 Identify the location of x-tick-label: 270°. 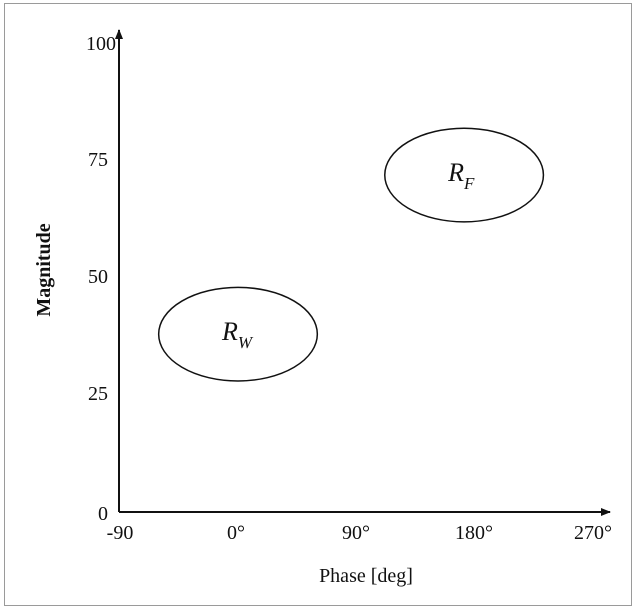
(593, 533).